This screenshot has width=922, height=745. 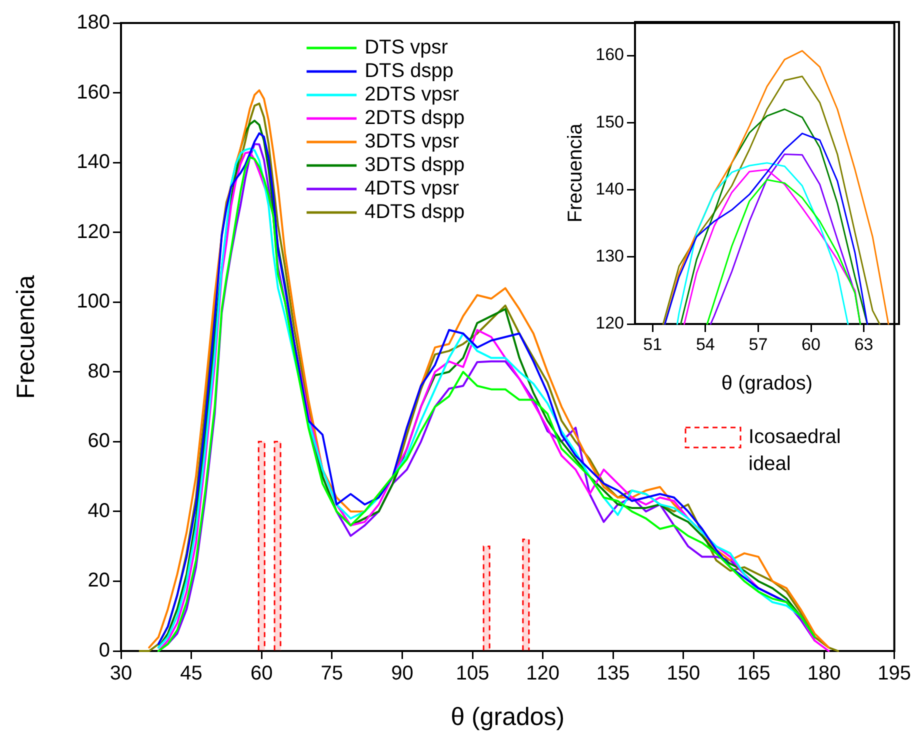 What do you see at coordinates (794, 450) in the screenshot?
I see `legend-label: Icosaedral ideal` at bounding box center [794, 450].